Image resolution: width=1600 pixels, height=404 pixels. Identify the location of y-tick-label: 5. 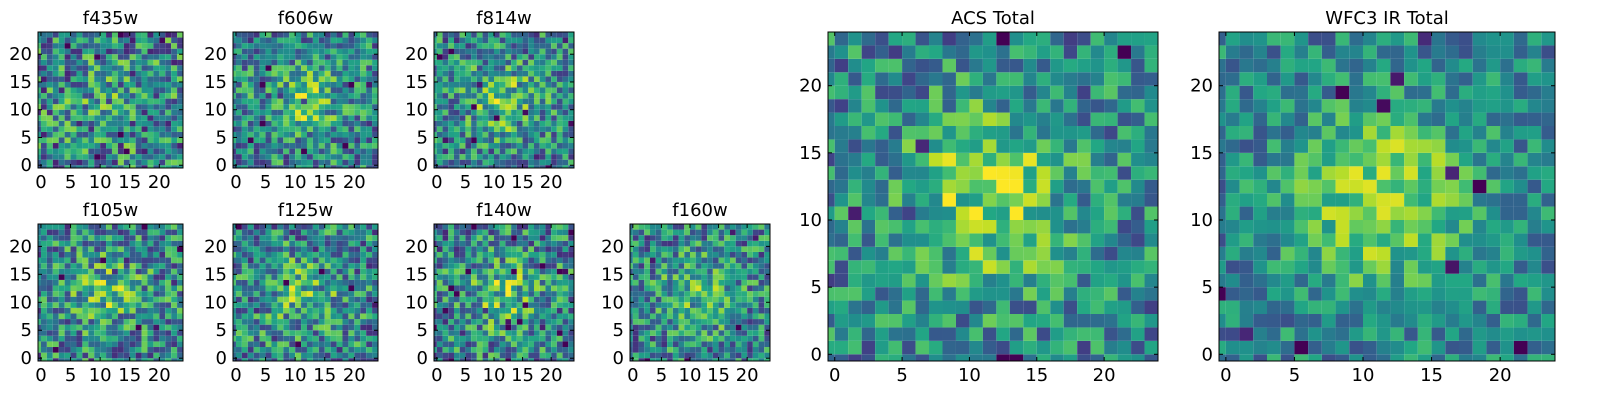
(422, 330).